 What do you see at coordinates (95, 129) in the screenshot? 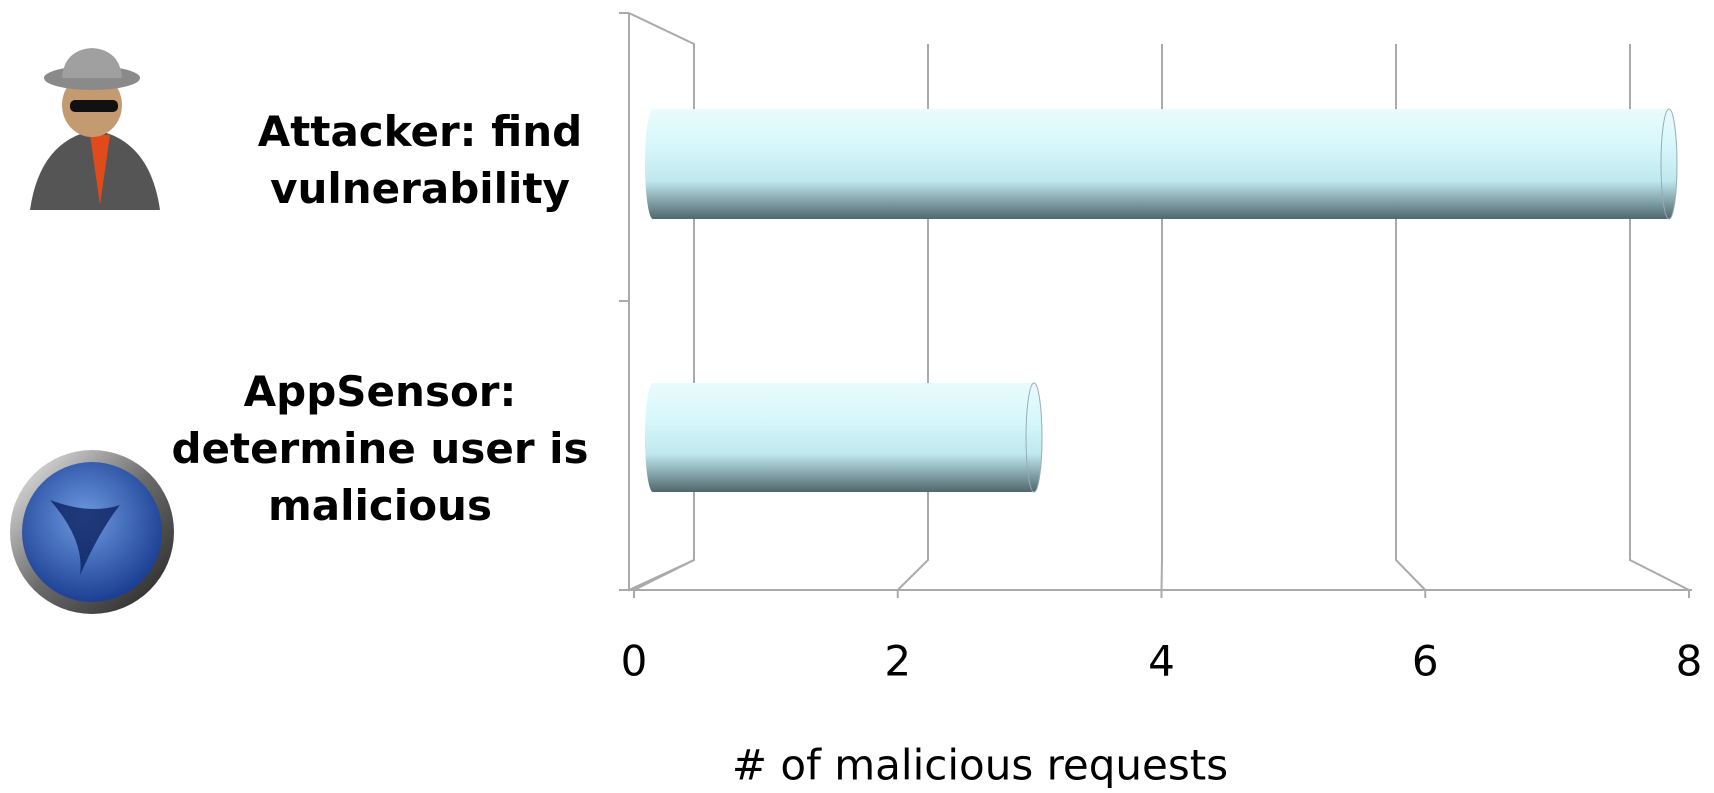
I see `attacker-icon` at bounding box center [95, 129].